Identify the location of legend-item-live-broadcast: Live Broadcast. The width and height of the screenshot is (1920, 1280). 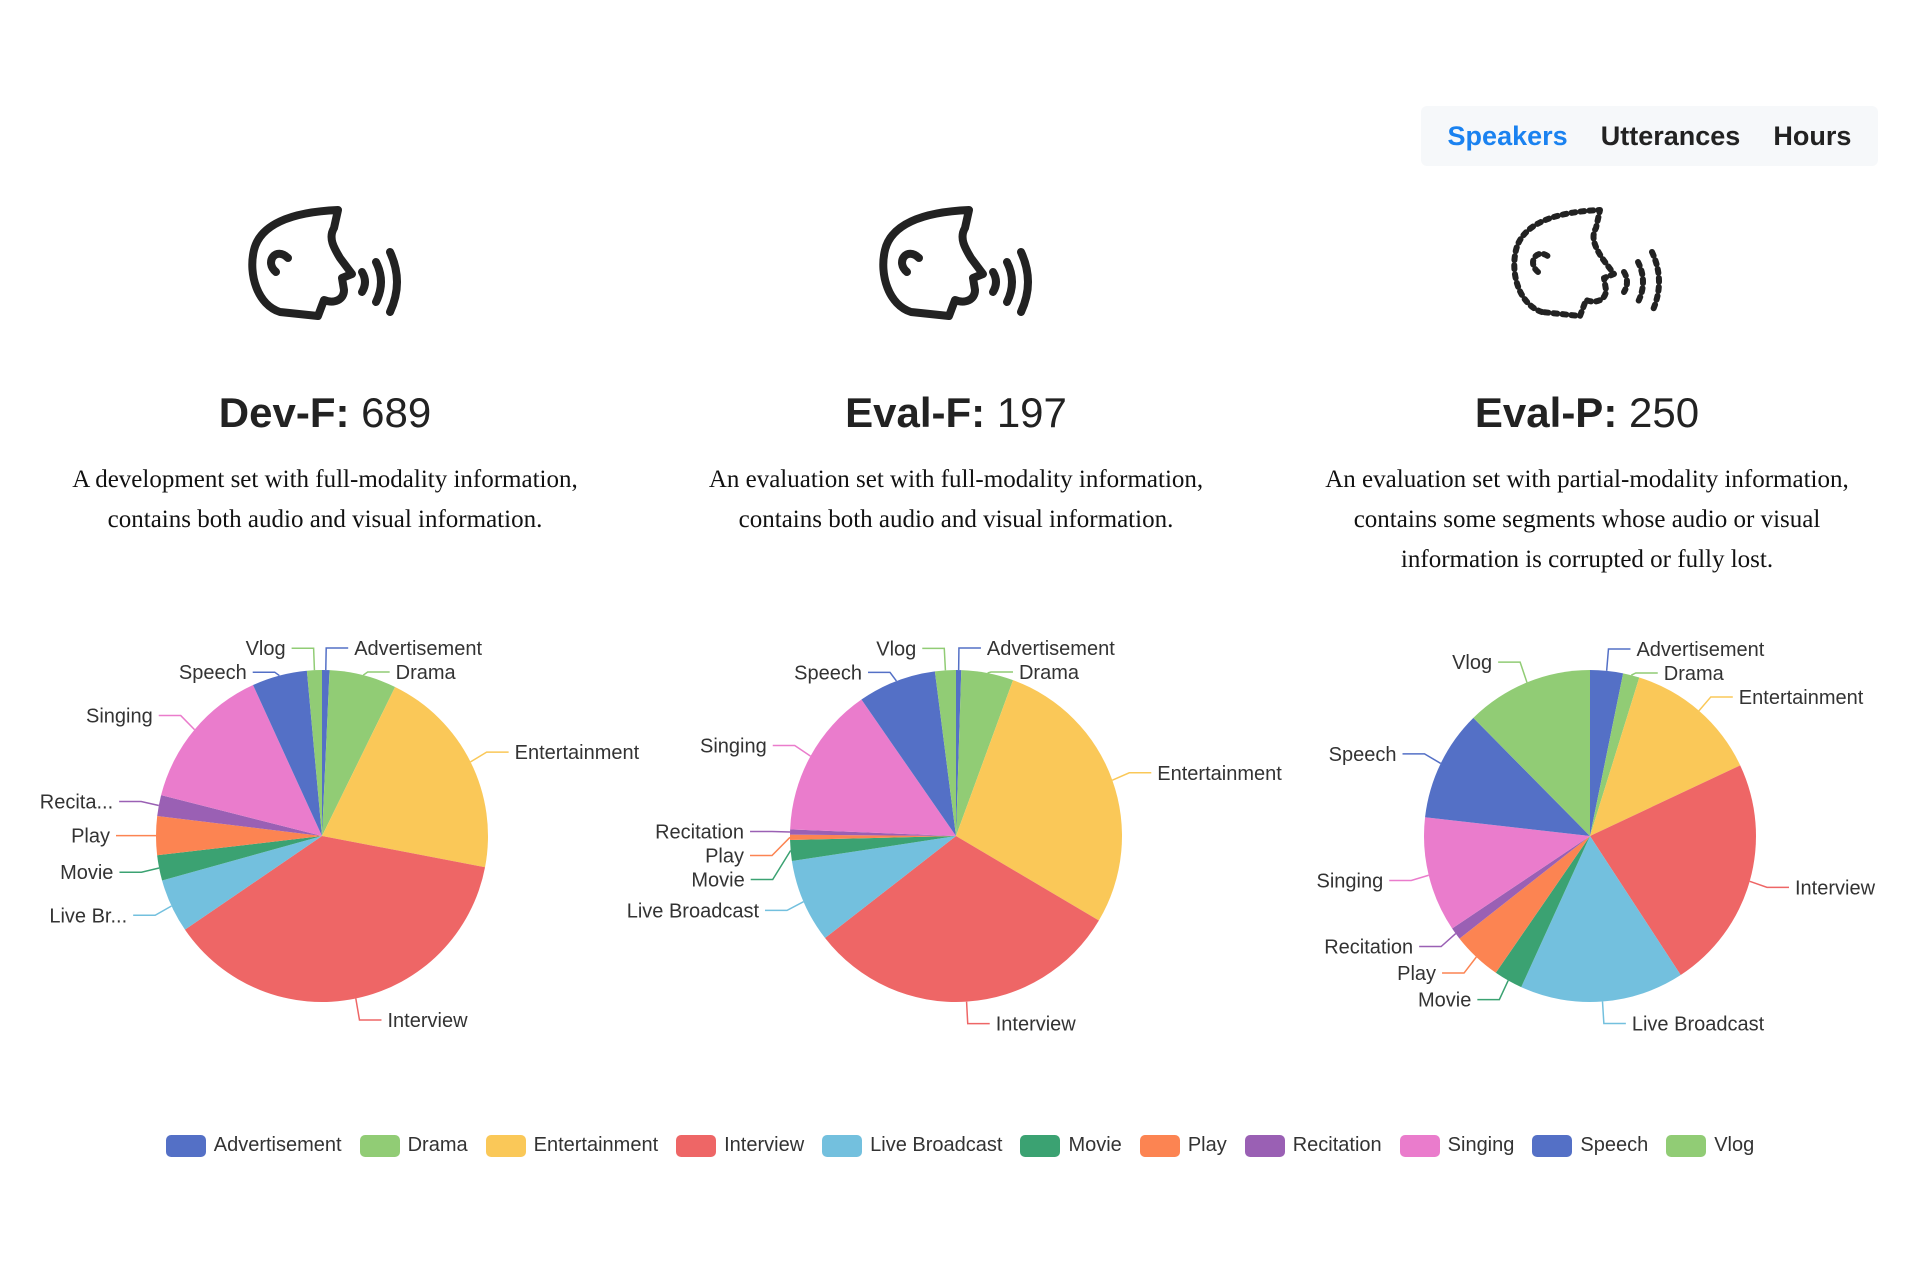
(912, 1145).